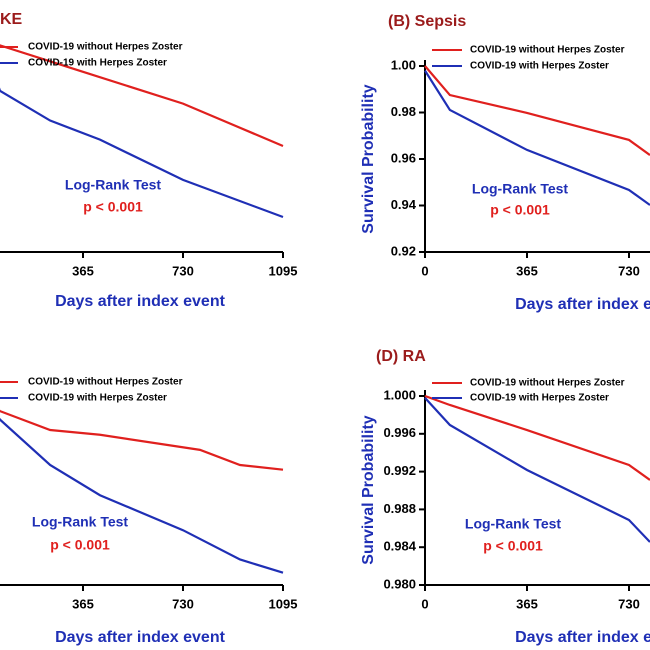 This screenshot has height=650, width=650. Describe the element at coordinates (403, 157) in the screenshot. I see `y-tick-label: 0.96` at that location.